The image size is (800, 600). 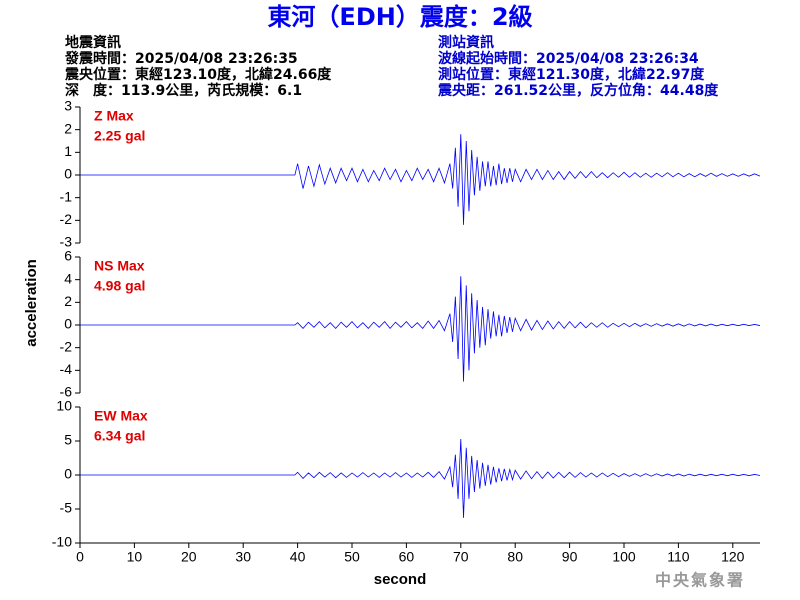 I want to click on y-tick-label: -4, so click(x=66, y=369).